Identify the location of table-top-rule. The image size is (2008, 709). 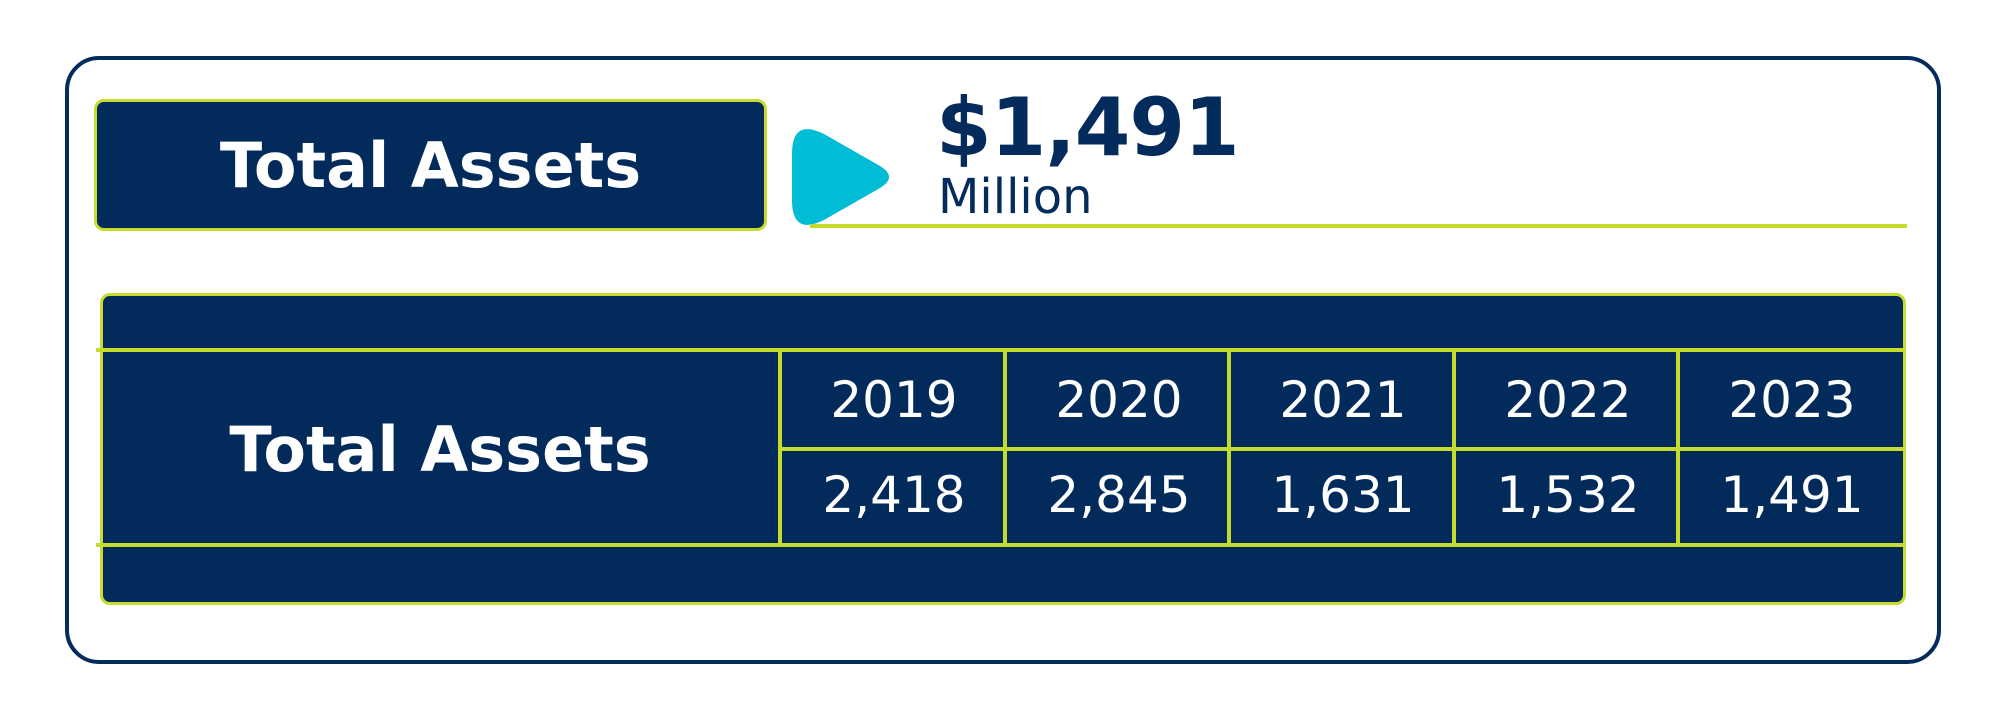
(1000, 350).